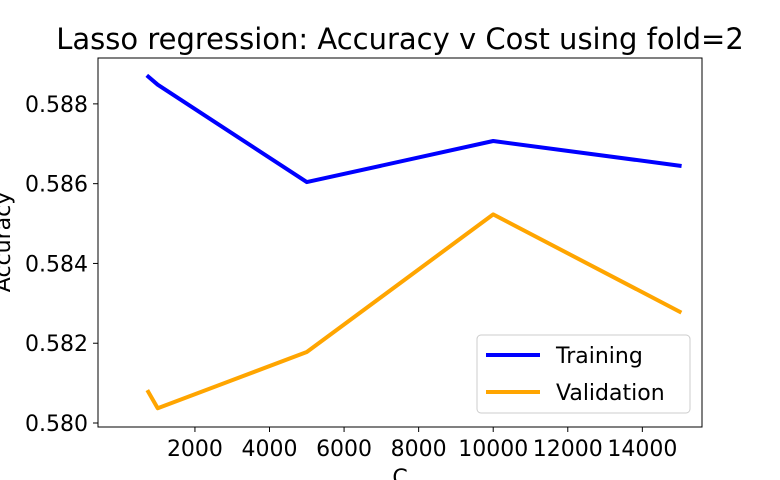  Describe the element at coordinates (195, 449) in the screenshot. I see `x-tick-label: 2000` at that location.